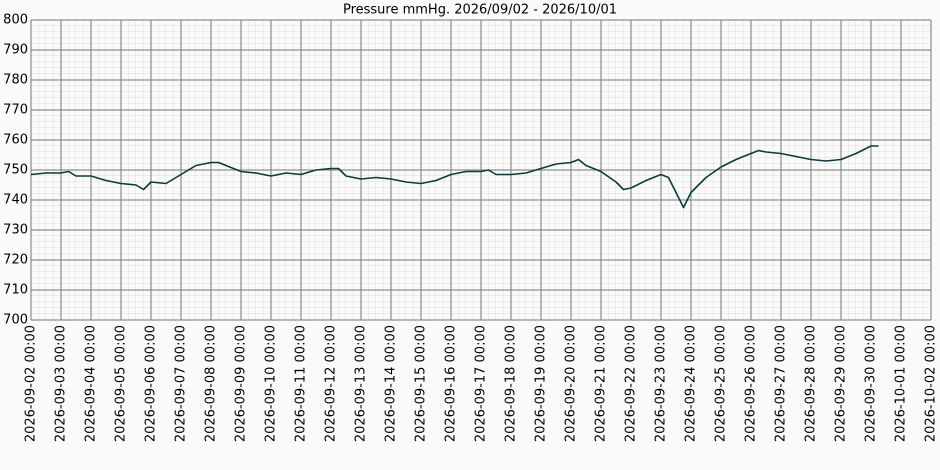 This screenshot has width=940, height=470. What do you see at coordinates (15, 290) in the screenshot?
I see `y-tick-label: 710` at bounding box center [15, 290].